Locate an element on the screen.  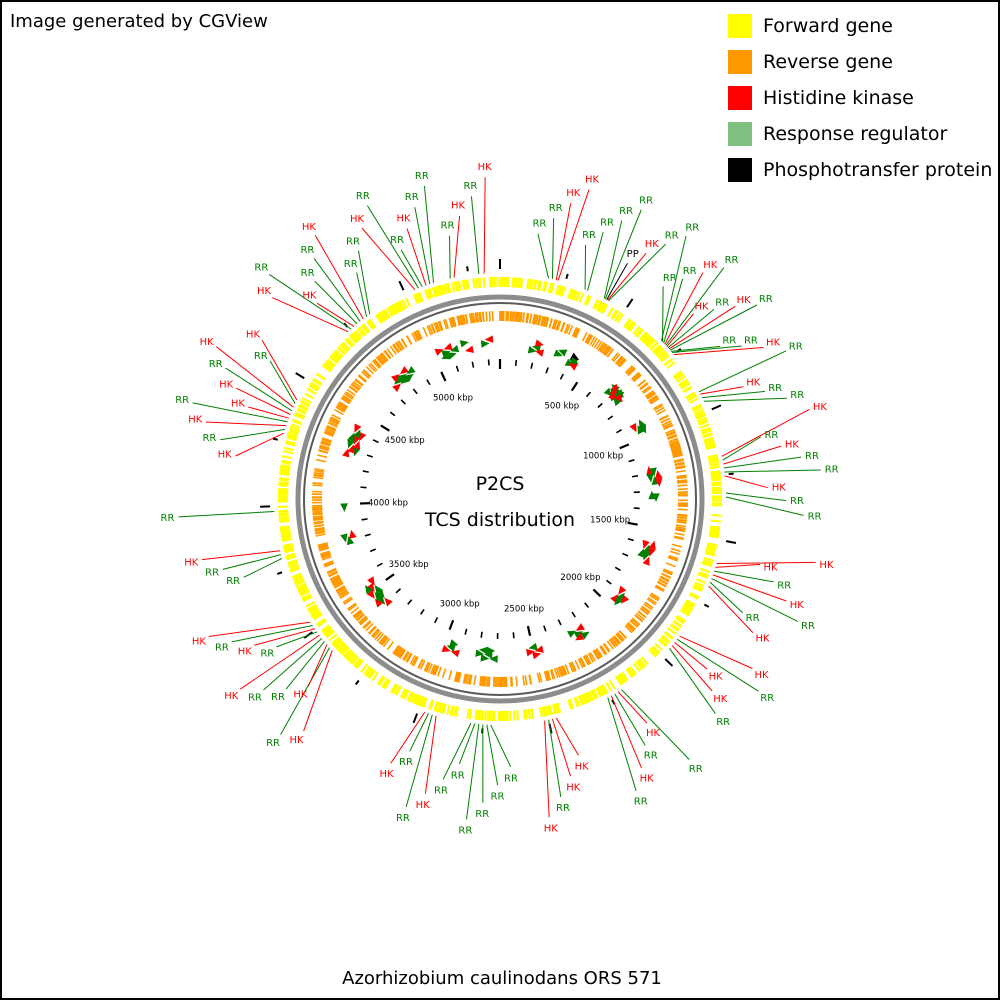
pp-glyph is located at coordinates (575, 356).